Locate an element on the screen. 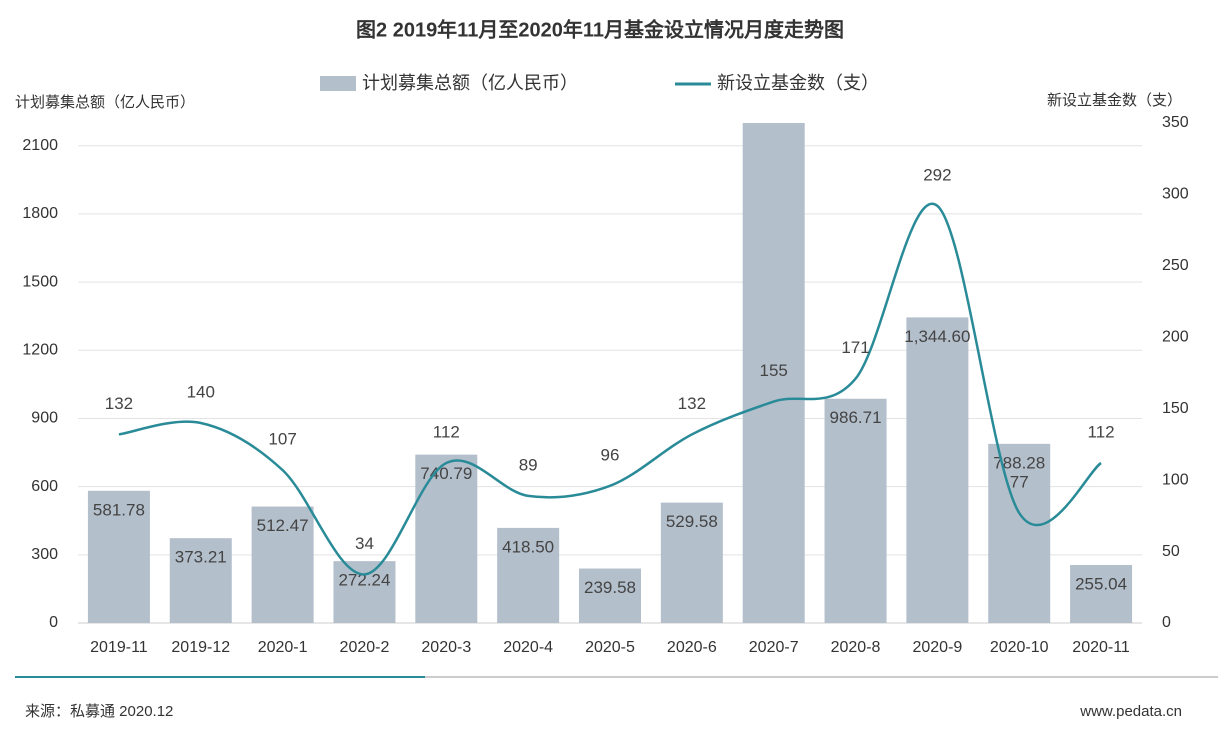  x-tick-label: 2020-8 is located at coordinates (856, 647).